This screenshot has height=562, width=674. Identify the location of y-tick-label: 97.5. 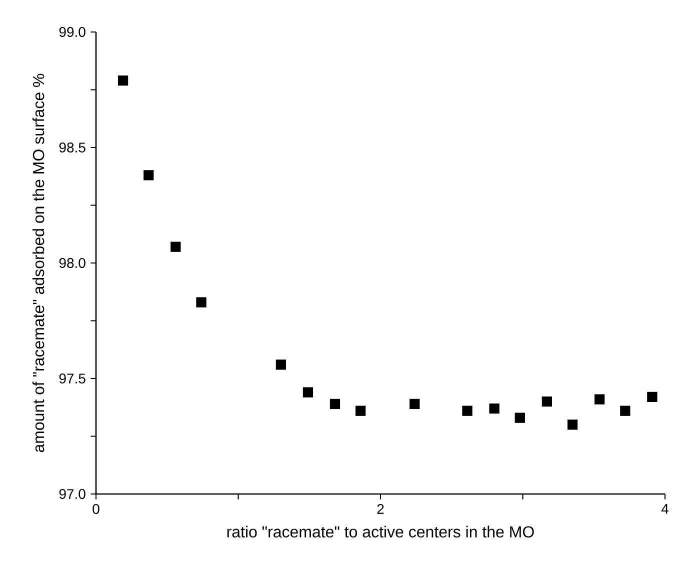
(72, 379).